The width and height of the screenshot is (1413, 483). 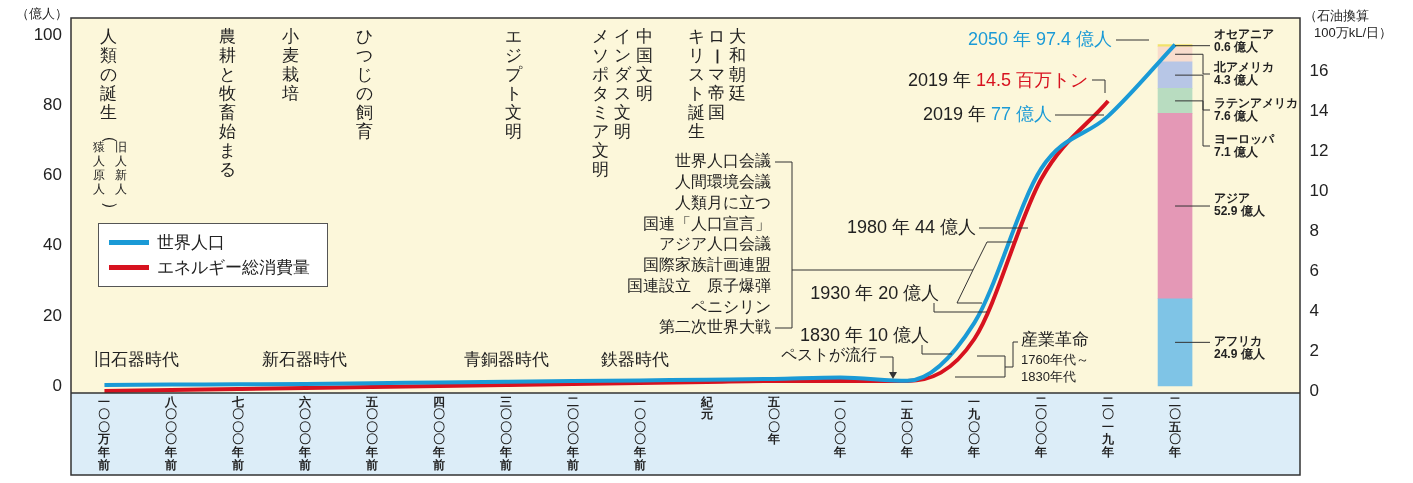 What do you see at coordinates (639, 433) in the screenshot?
I see `x-tick-label: 一〇〇〇年前` at bounding box center [639, 433].